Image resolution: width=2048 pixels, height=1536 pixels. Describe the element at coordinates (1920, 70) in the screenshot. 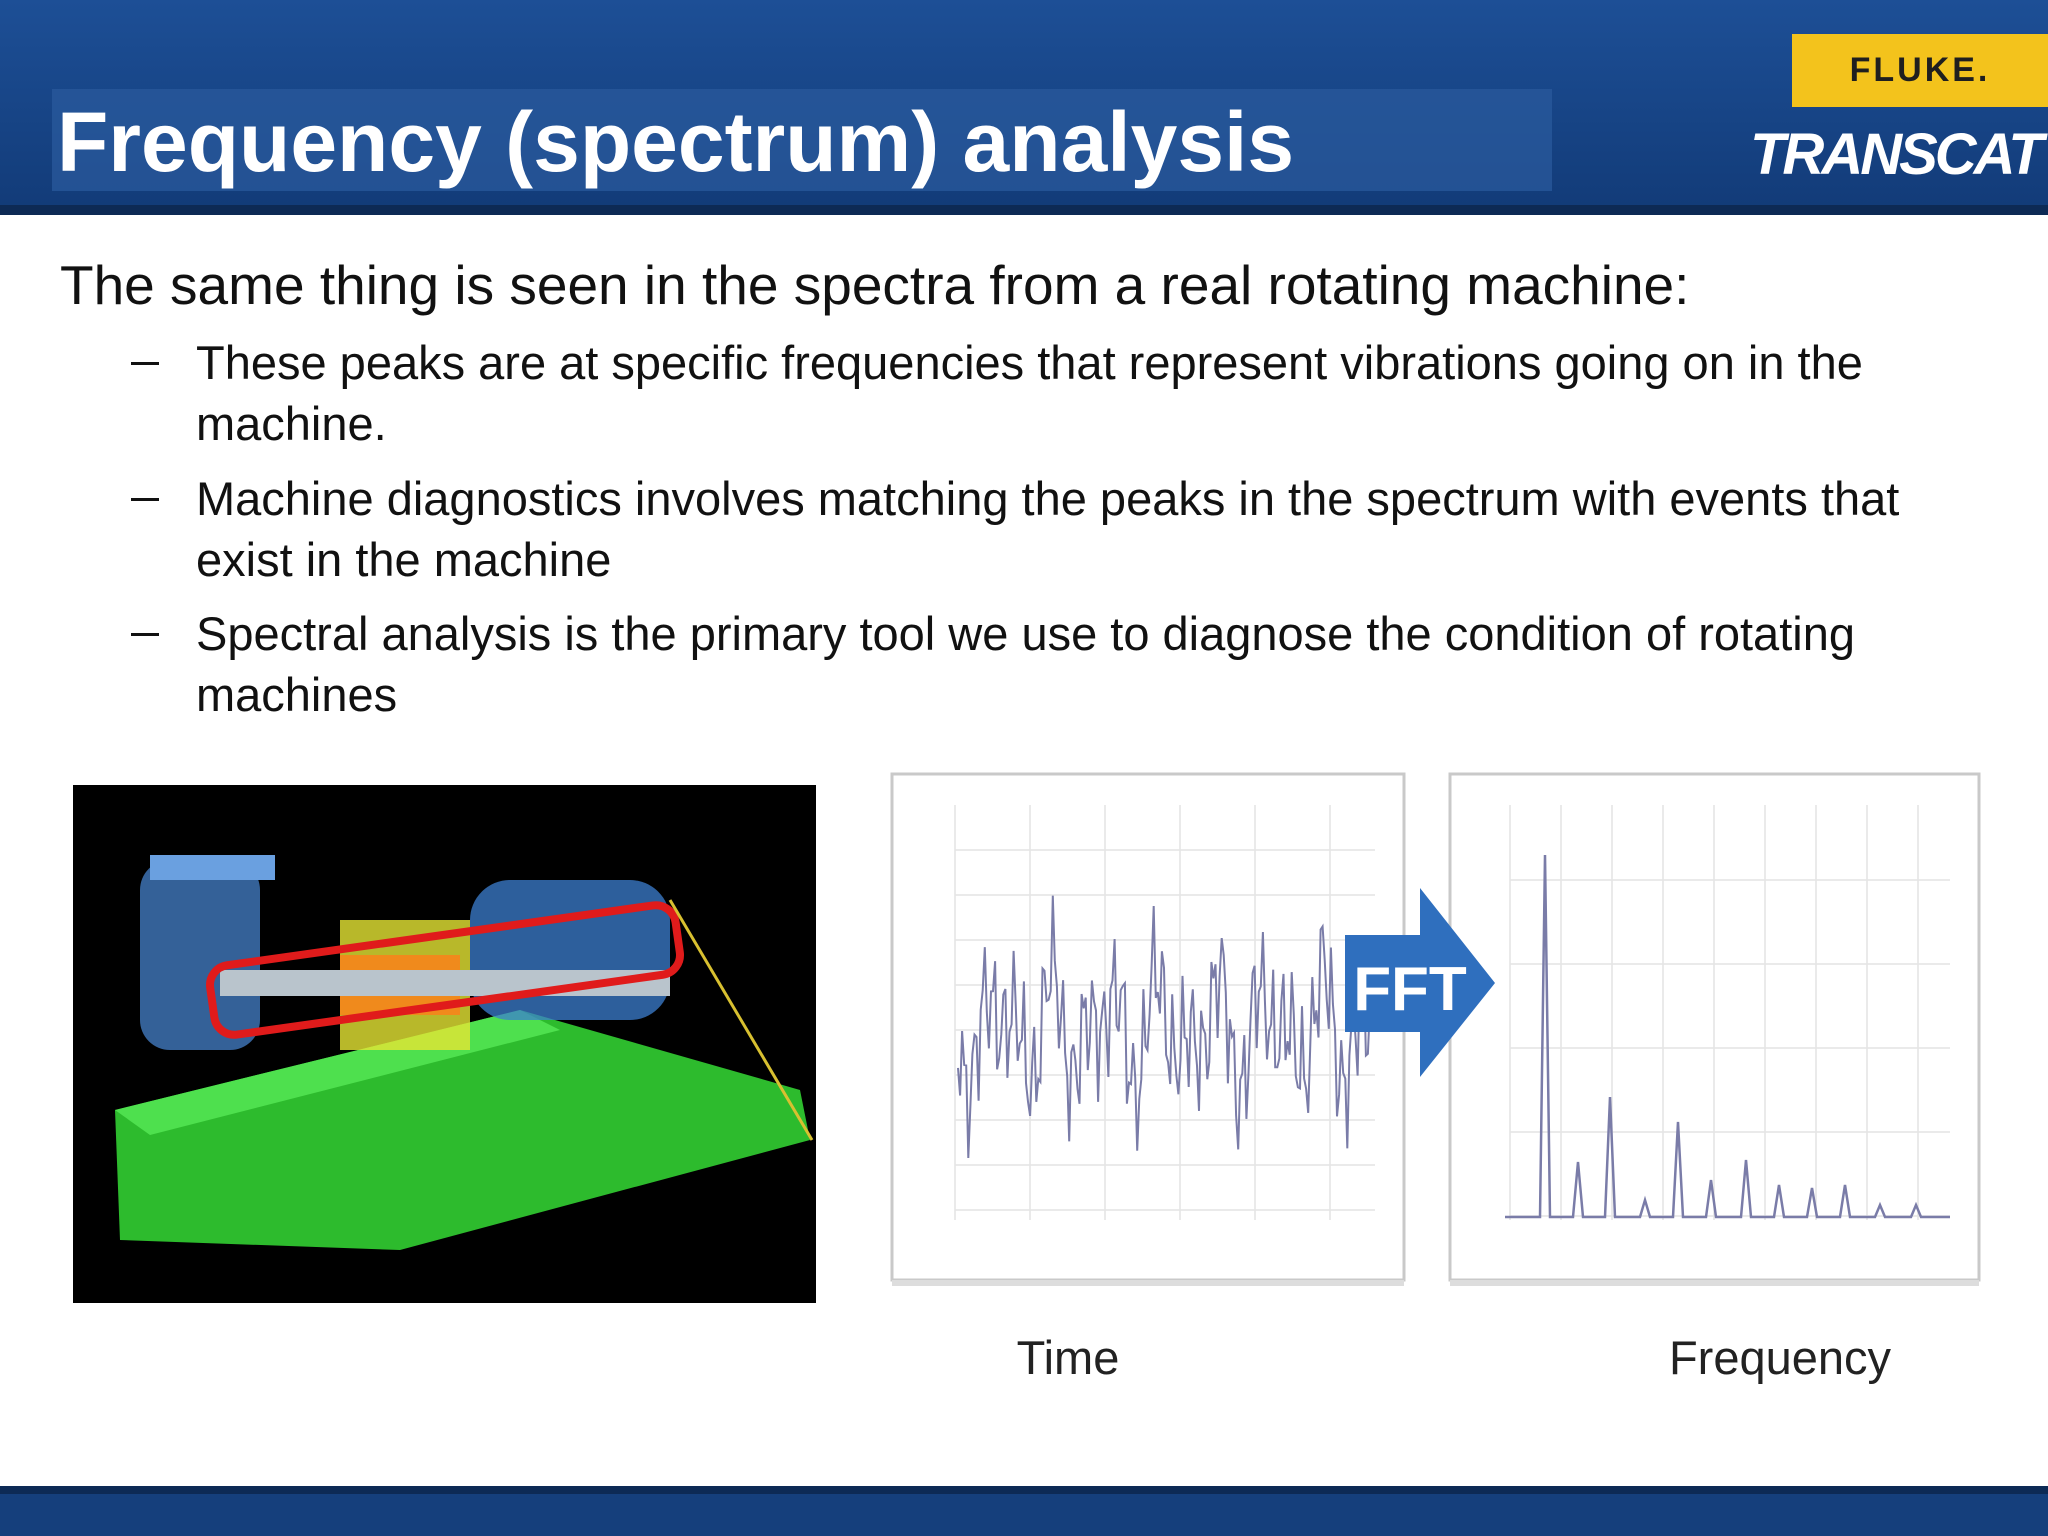

I see `fluke-logo: FLUKE.` at that location.